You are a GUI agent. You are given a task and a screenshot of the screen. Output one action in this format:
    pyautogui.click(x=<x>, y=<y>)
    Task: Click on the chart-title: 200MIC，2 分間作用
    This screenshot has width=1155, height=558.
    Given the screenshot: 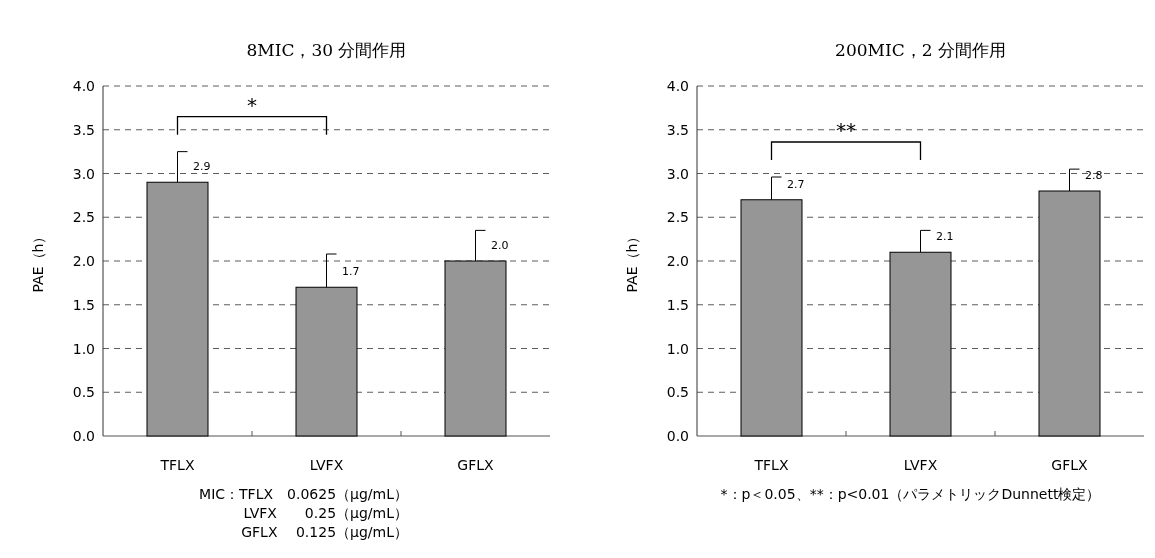 What is the action you would take?
    pyautogui.click(x=920, y=50)
    